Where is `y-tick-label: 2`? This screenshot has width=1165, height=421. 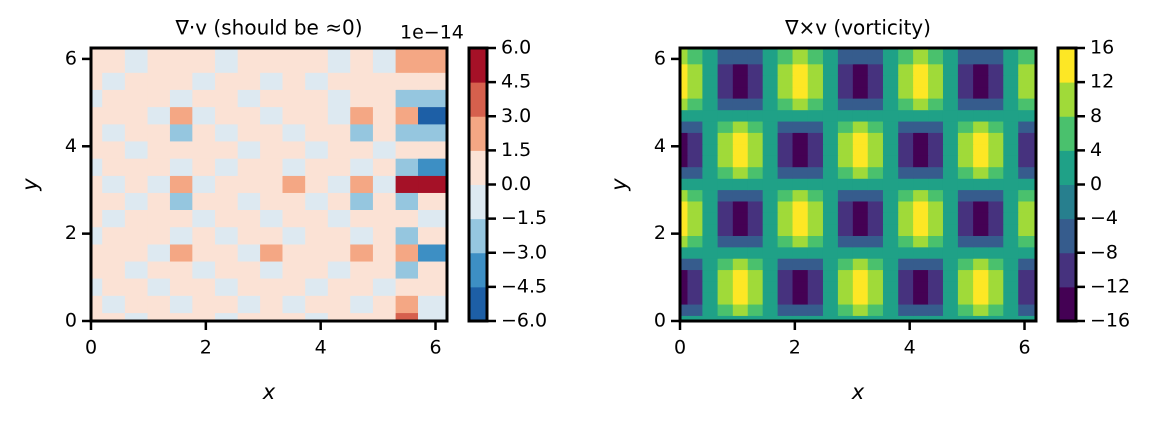 y-tick-label: 2 is located at coordinates (71, 233).